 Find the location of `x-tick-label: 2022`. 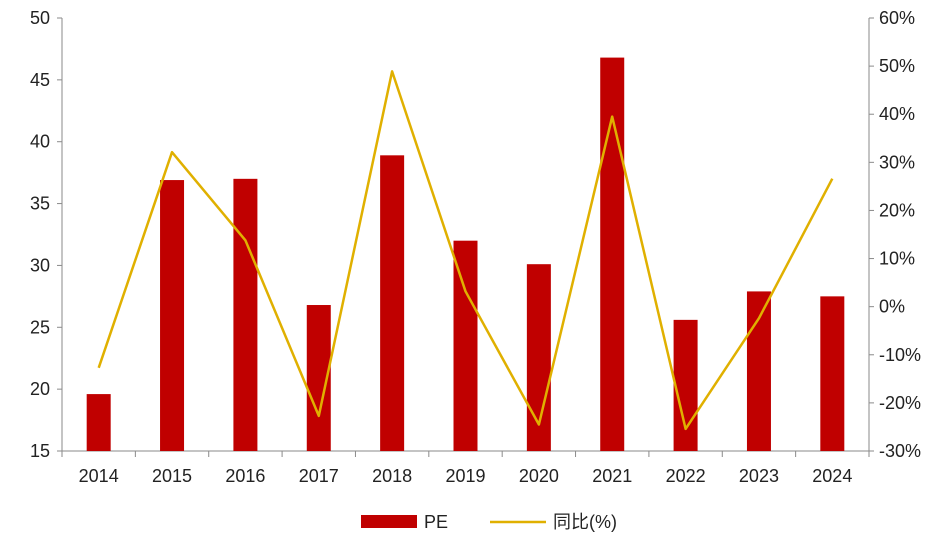

x-tick-label: 2022 is located at coordinates (686, 476).